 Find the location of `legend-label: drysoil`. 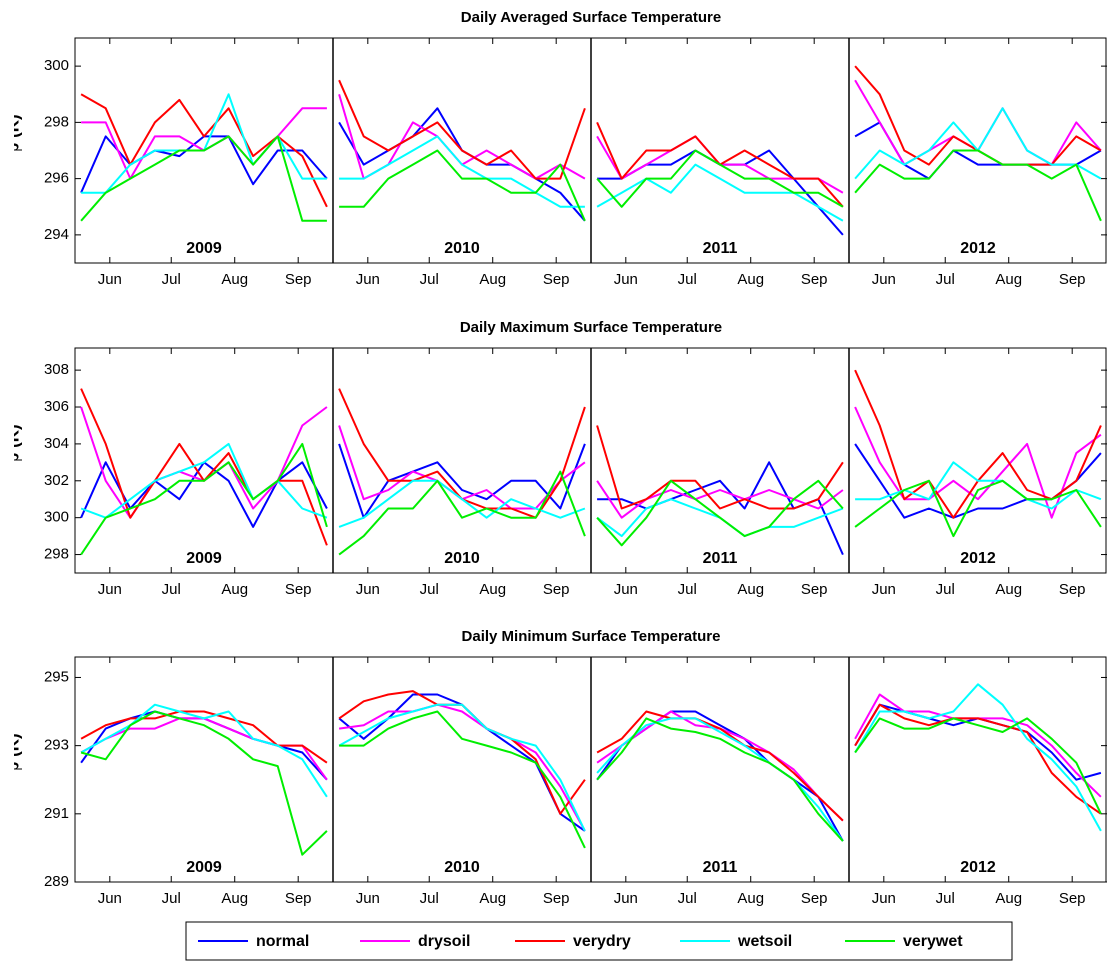

legend-label: drysoil is located at coordinates (444, 941).